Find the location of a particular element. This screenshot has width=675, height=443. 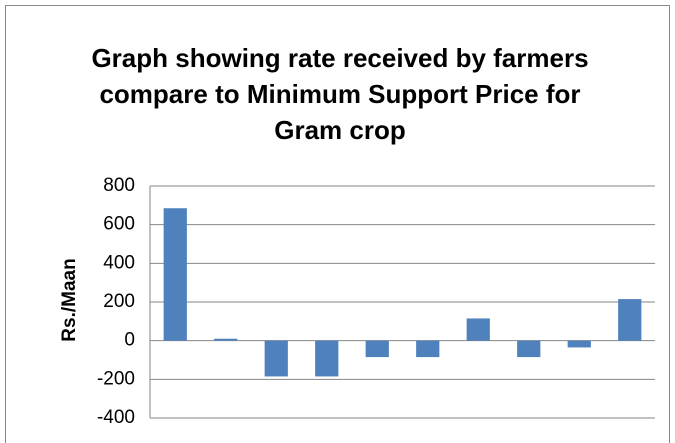

y-tick-label: 800 is located at coordinates (119, 185).